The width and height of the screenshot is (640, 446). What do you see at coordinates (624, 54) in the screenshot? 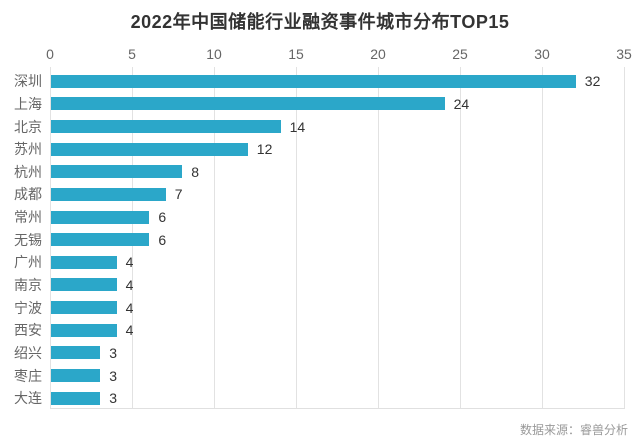
I see `x-axis-tick-label: 35` at bounding box center [624, 54].